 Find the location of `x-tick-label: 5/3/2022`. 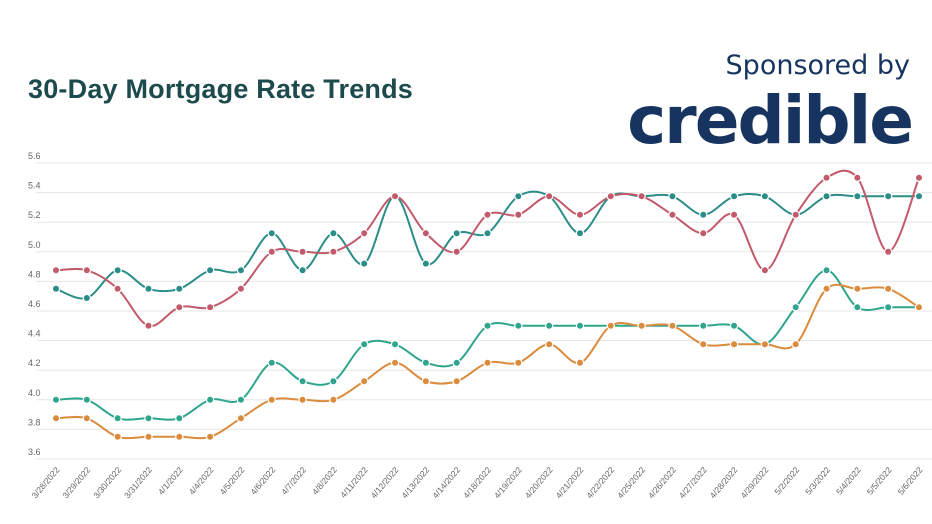

x-tick-label: 5/3/2022 is located at coordinates (817, 481).